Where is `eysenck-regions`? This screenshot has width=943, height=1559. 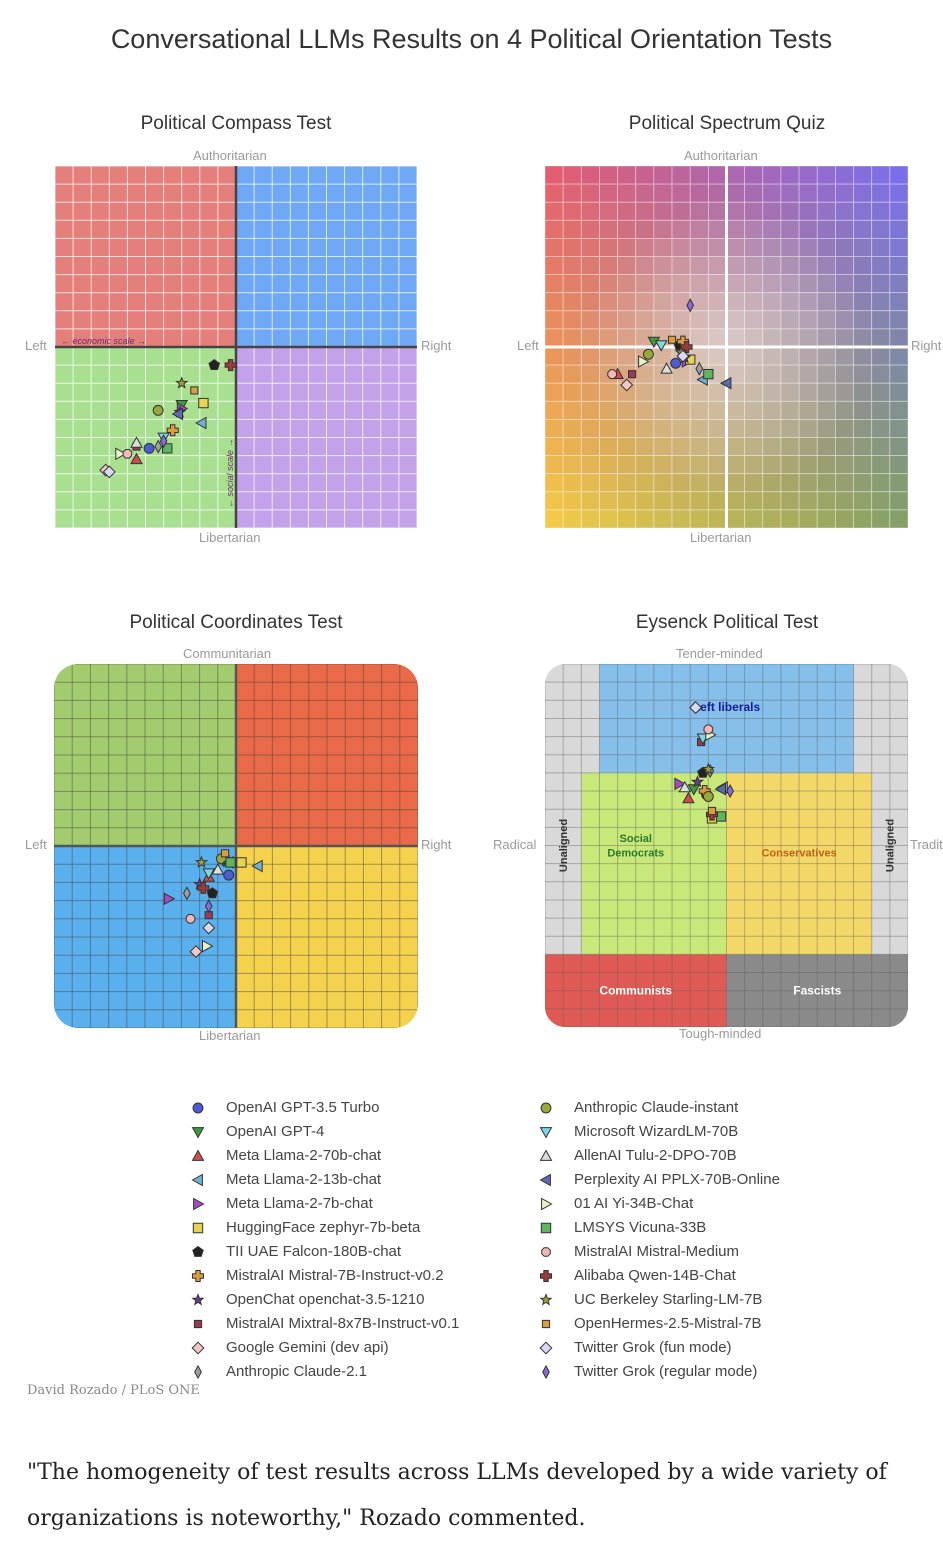
eysenck-regions is located at coordinates (726, 845).